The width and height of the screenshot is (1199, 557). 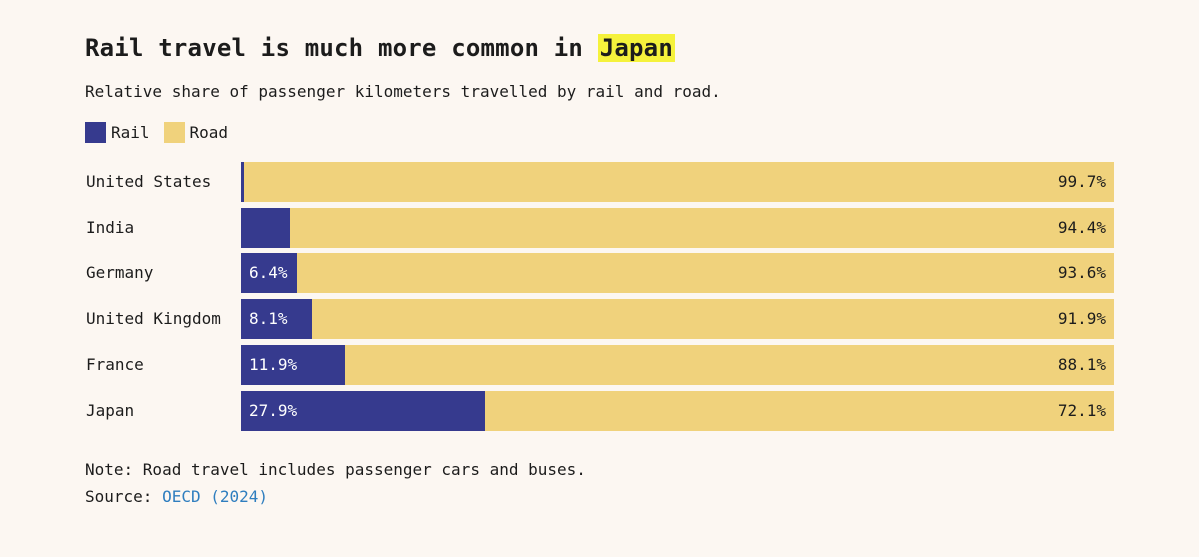 I want to click on legend-label-rail: Rail, so click(x=130, y=132).